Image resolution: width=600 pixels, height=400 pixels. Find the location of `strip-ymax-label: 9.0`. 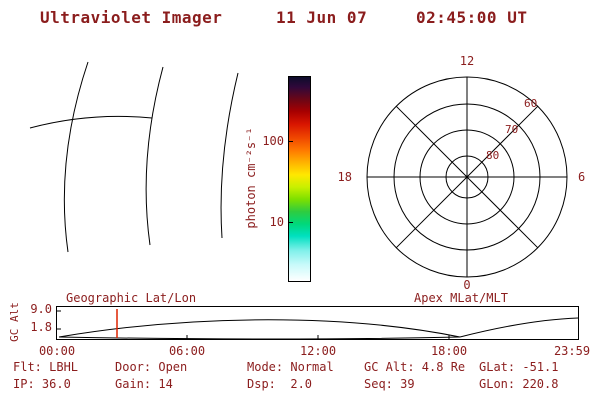

strip-ymax-label: 9.0 is located at coordinates (41, 309).